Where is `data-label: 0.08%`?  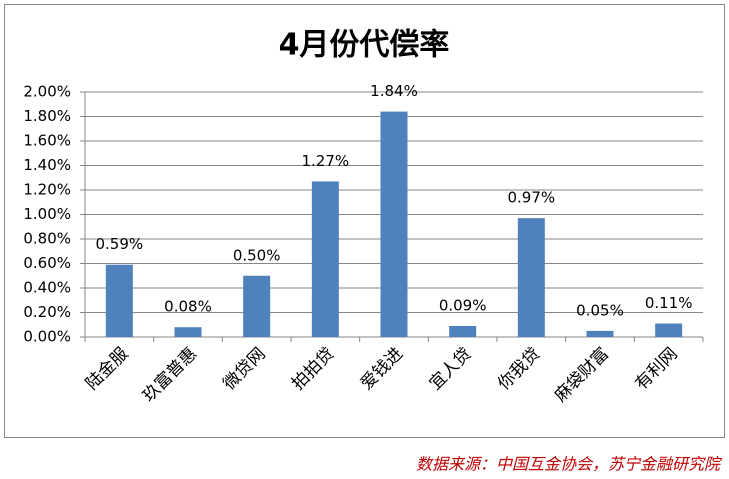 data-label: 0.08% is located at coordinates (188, 307).